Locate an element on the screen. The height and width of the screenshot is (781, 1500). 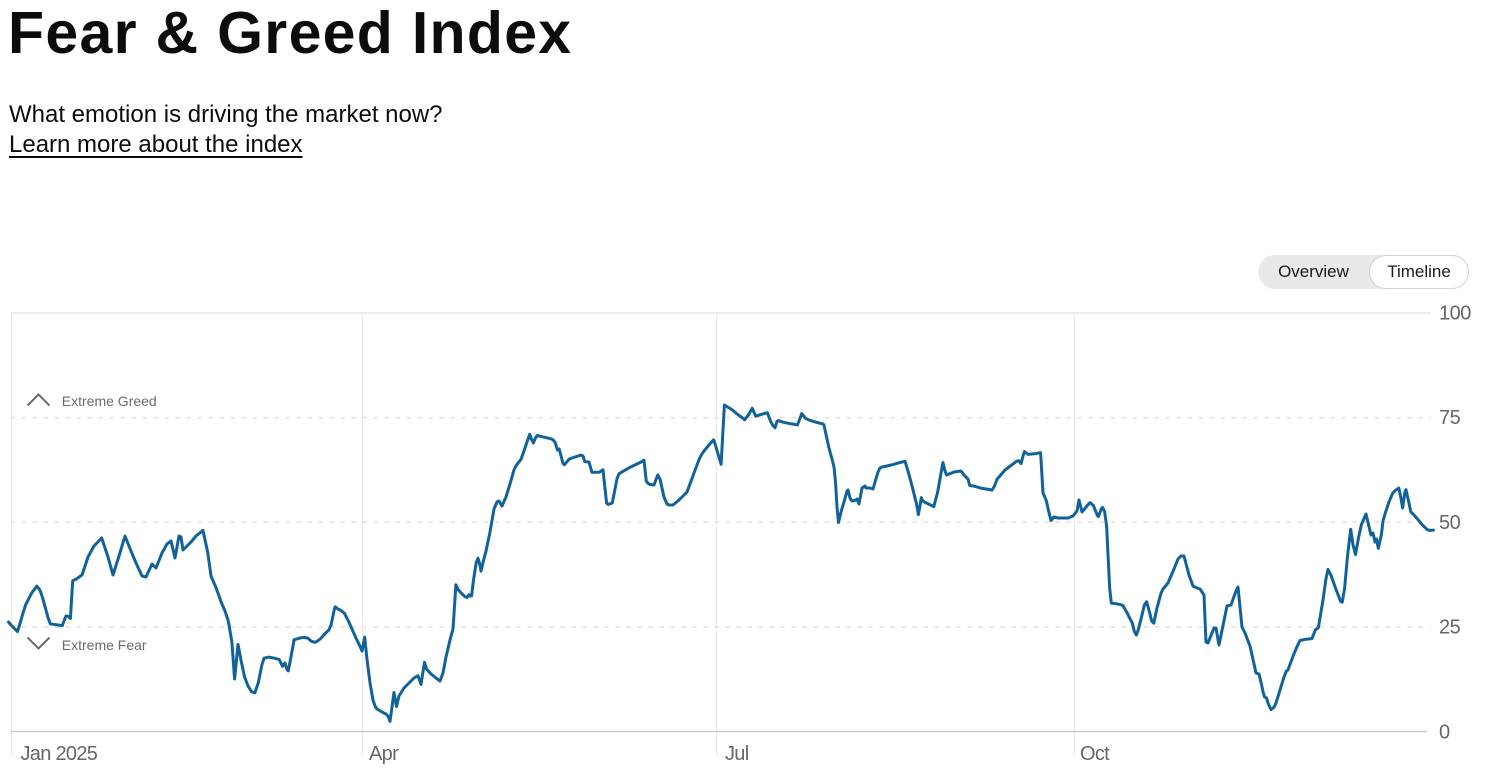
svg-text: Oct is located at coordinates (1095, 754).